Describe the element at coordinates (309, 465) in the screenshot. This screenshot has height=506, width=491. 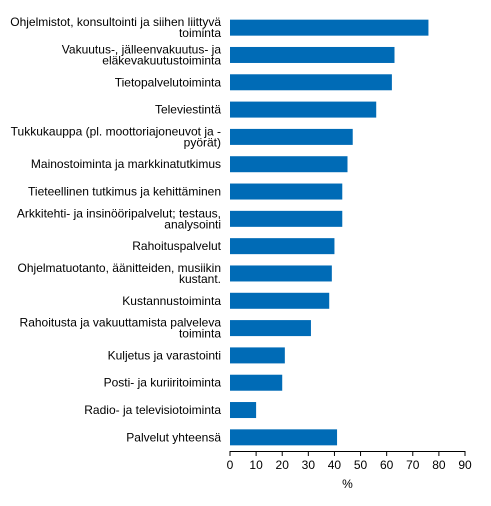
I see `x-tick-label: 30` at that location.